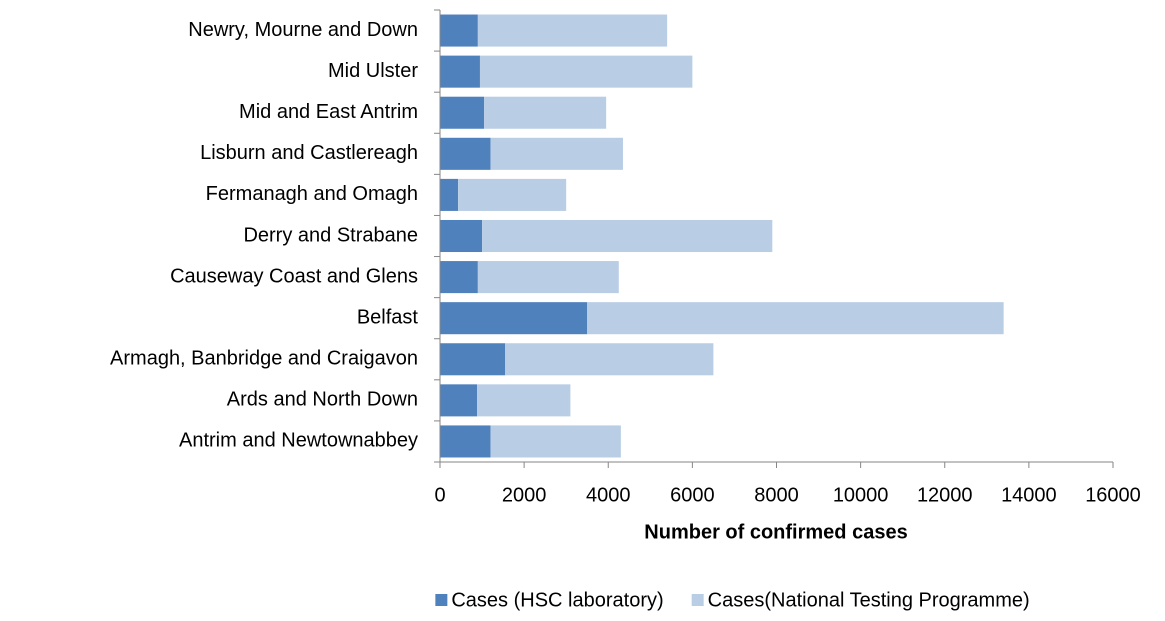 The height and width of the screenshot is (621, 1165). I want to click on x-tick-label: 4000, so click(608, 495).